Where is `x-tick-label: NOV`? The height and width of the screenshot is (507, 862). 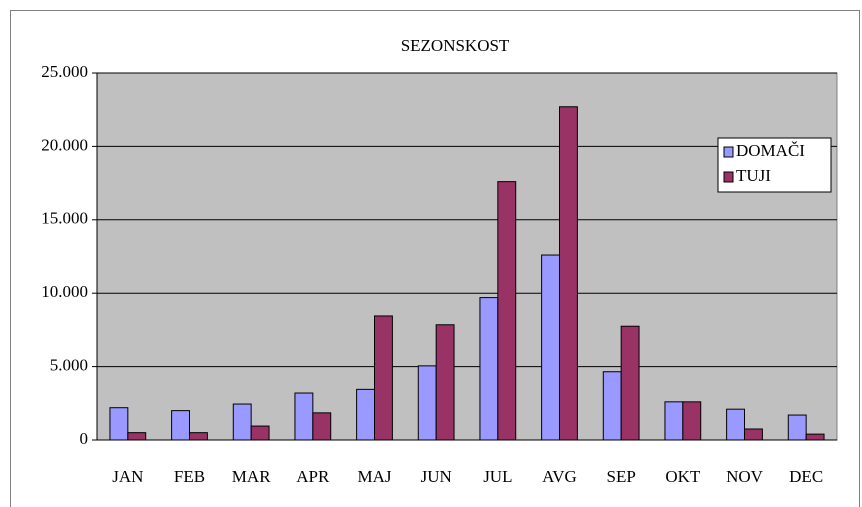 x-tick-label: NOV is located at coordinates (745, 476).